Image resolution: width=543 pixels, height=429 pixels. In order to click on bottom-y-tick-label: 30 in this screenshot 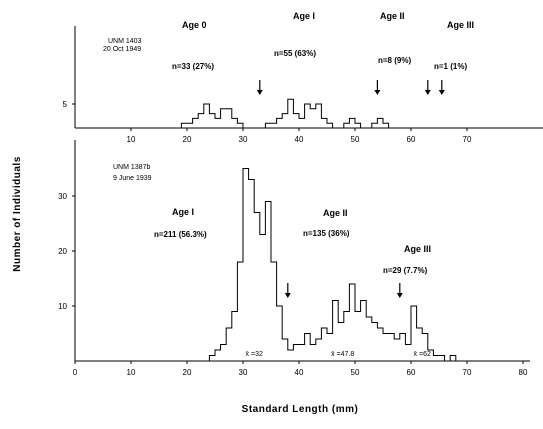, I will do `click(62, 196)`.